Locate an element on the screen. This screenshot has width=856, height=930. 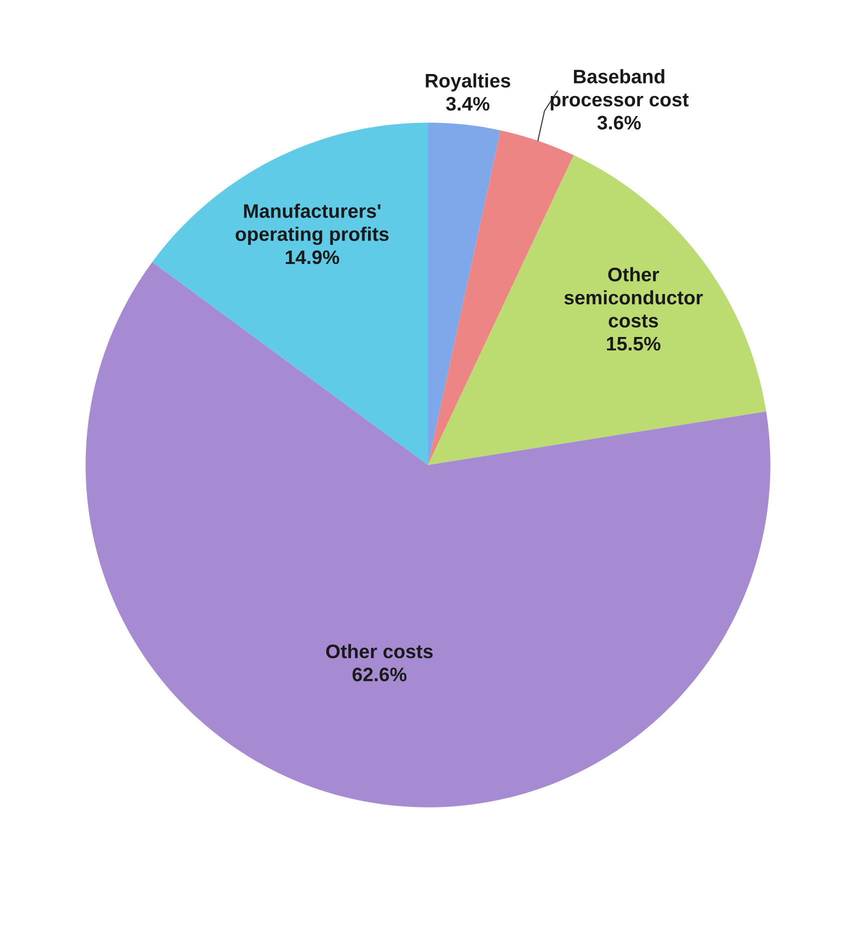
slice-label: Other costs is located at coordinates (379, 651).